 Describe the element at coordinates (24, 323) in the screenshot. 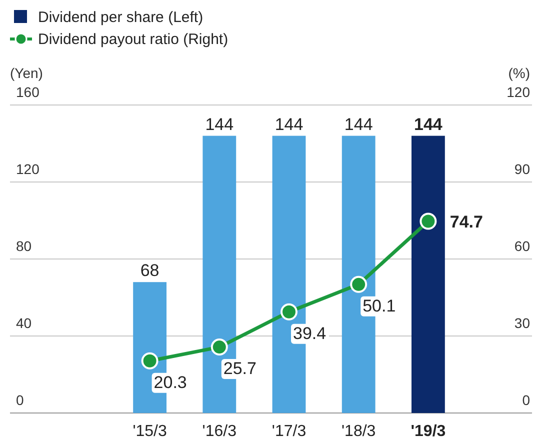

I see `y-tick-label: 40` at that location.